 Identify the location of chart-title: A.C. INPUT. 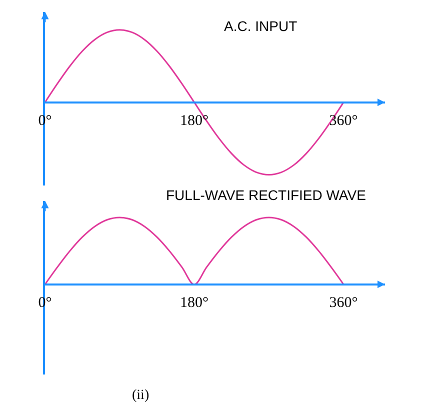
(261, 26).